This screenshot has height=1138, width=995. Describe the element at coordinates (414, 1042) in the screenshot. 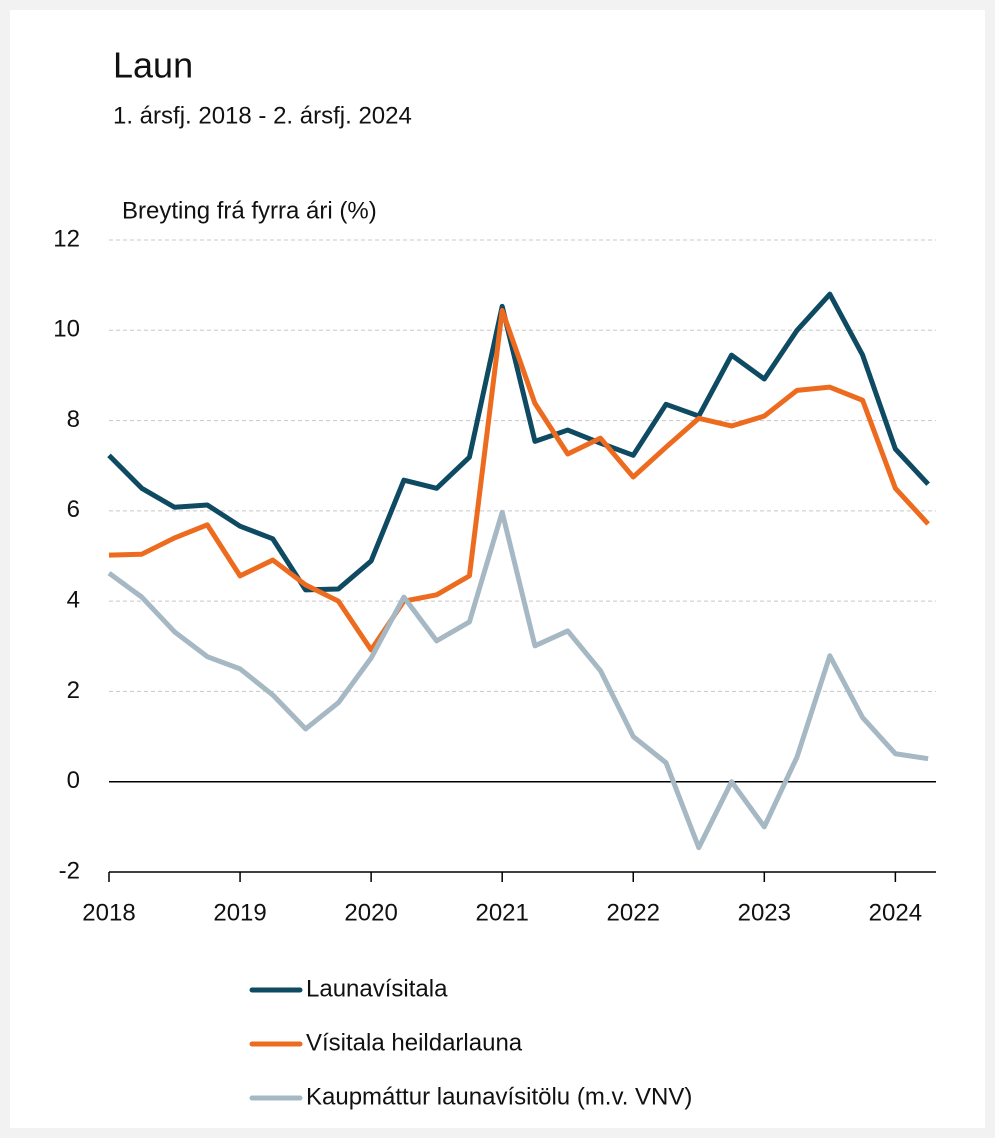

I see `legend-label: Vísitala heildarlauna` at that location.